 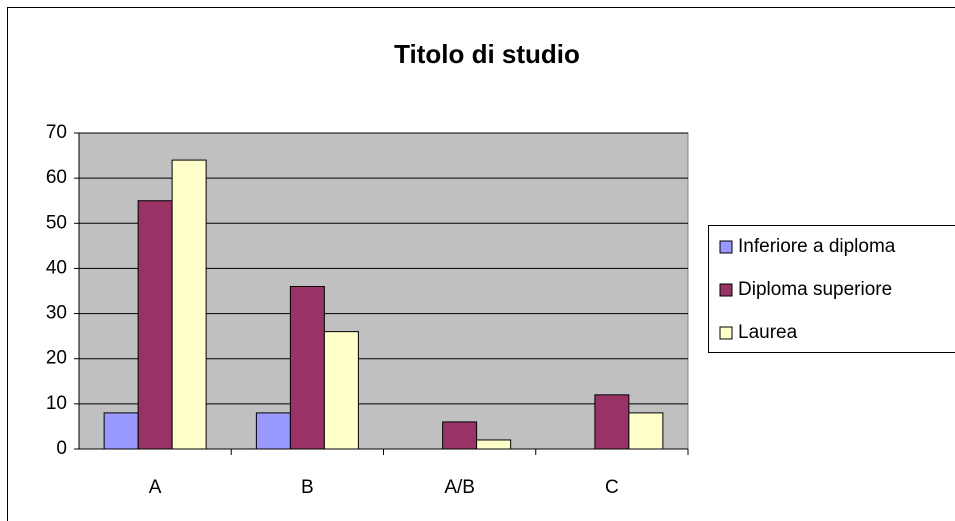 I want to click on y-tick-label: 20, so click(x=56, y=358).